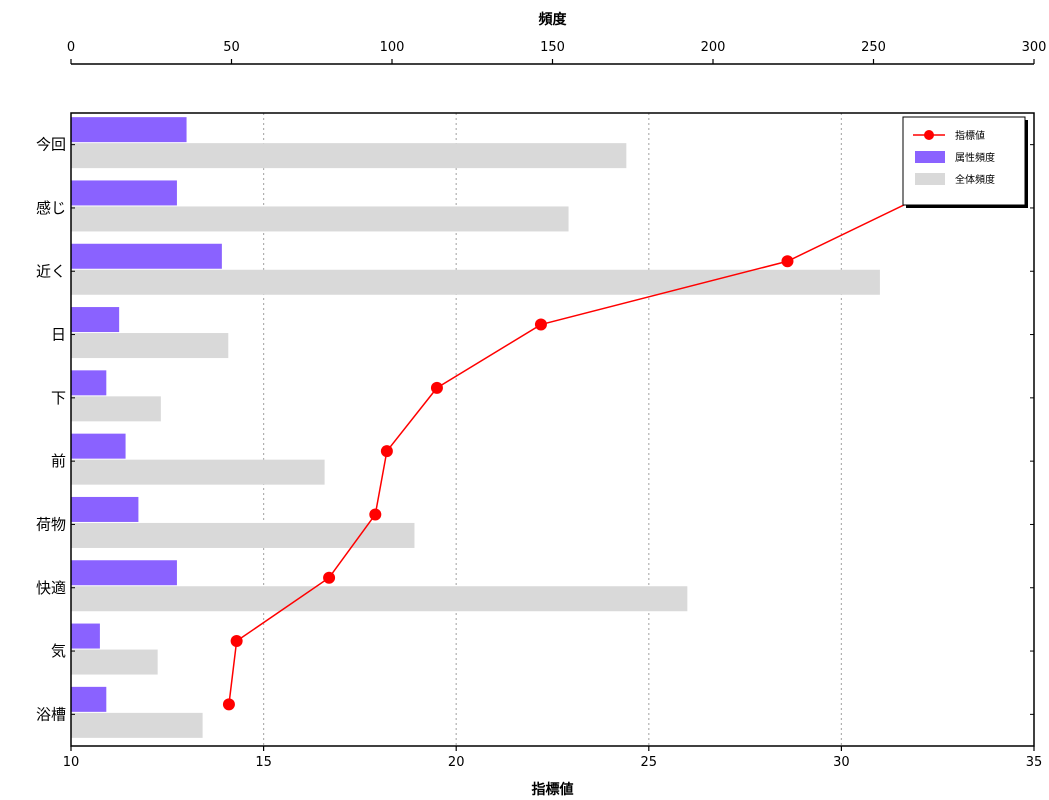 This screenshot has height=800, width=1049. What do you see at coordinates (553, 789) in the screenshot?
I see `bottom-axis-title: 指標値` at bounding box center [553, 789].